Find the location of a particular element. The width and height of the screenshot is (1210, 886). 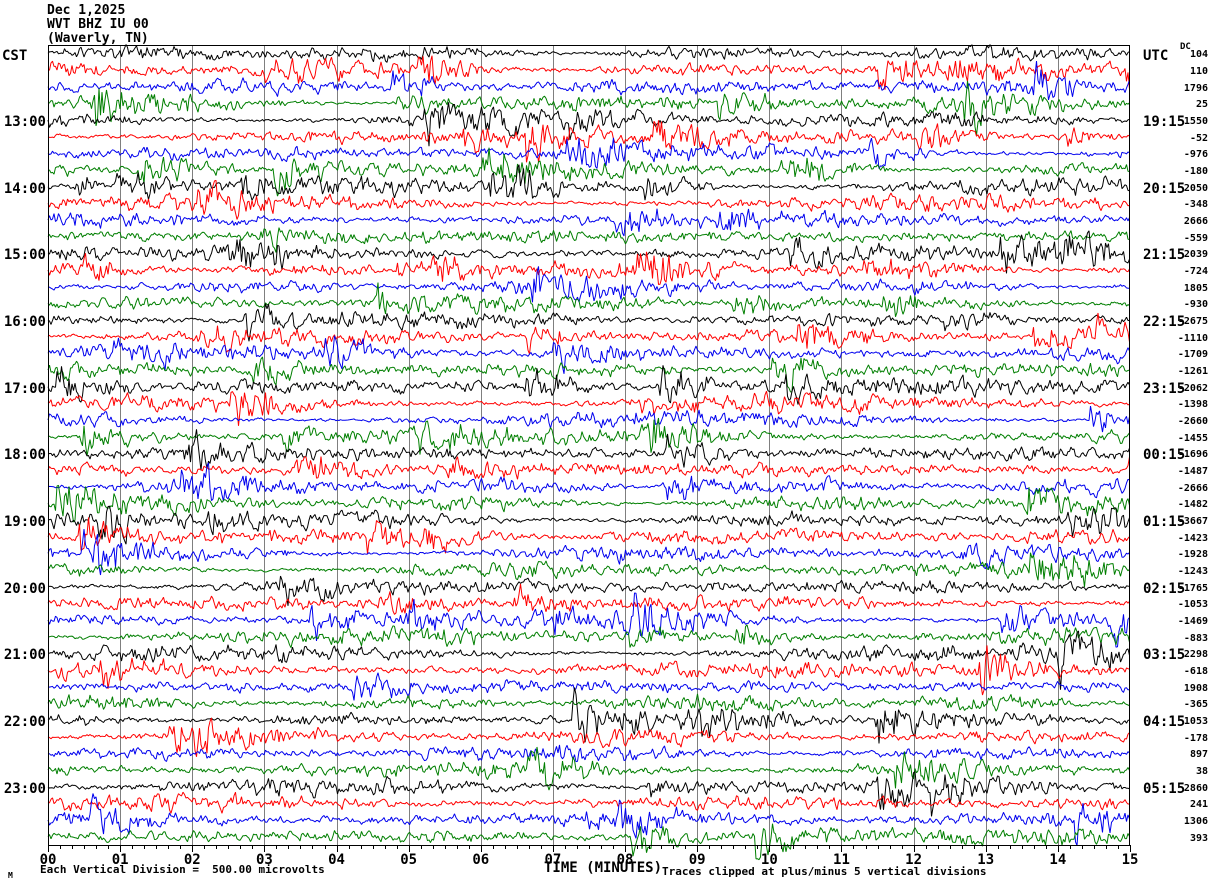

dc-value: -2666 is located at coordinates (1192, 488).